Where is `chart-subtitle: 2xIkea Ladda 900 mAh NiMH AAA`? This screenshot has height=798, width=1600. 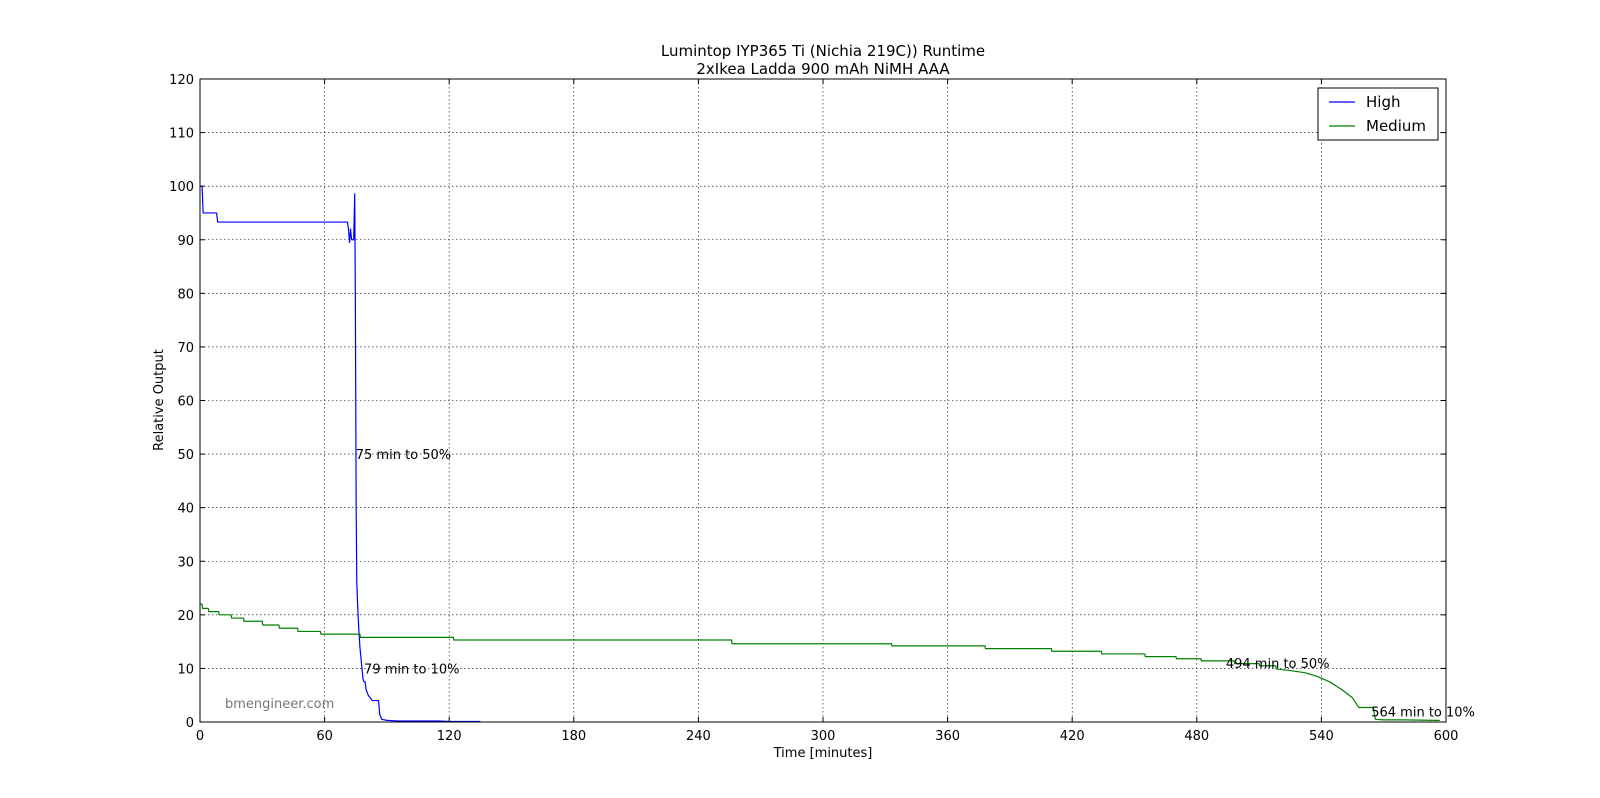 chart-subtitle: 2xIkea Ladda 900 mAh NiMH AAA is located at coordinates (823, 69).